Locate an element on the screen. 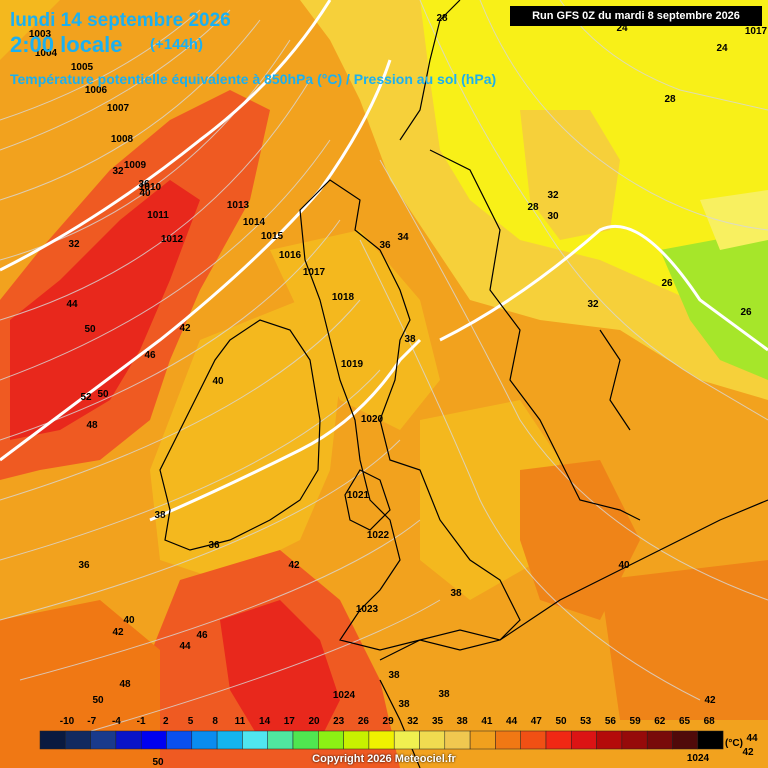 This screenshot has width=768, height=768. legend-value-label: 5 is located at coordinates (191, 721).